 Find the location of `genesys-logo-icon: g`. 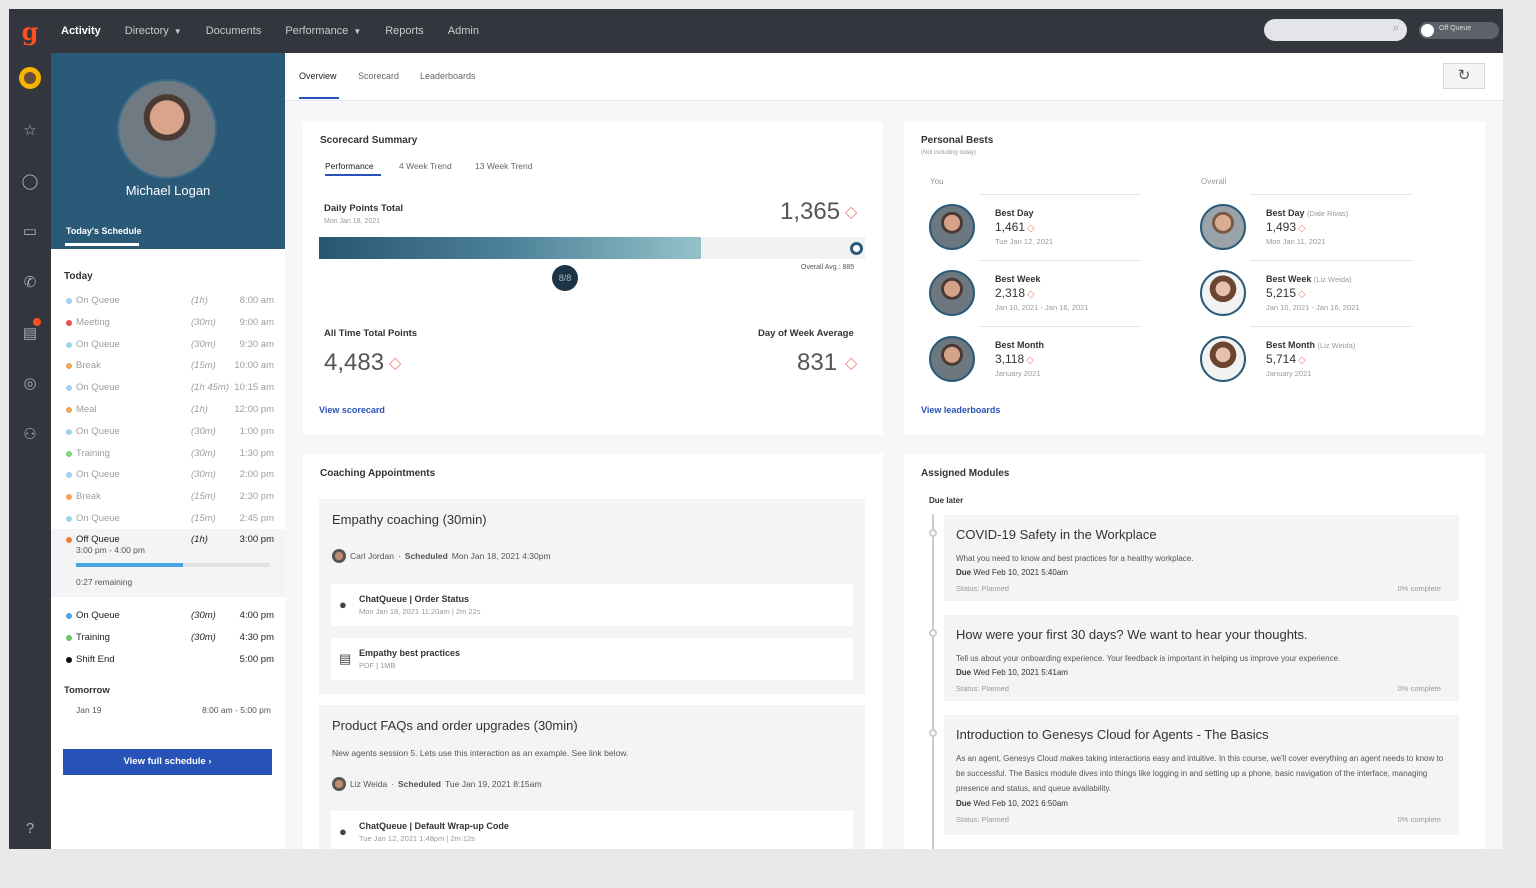

genesys-logo-icon: g is located at coordinates (30, 31).